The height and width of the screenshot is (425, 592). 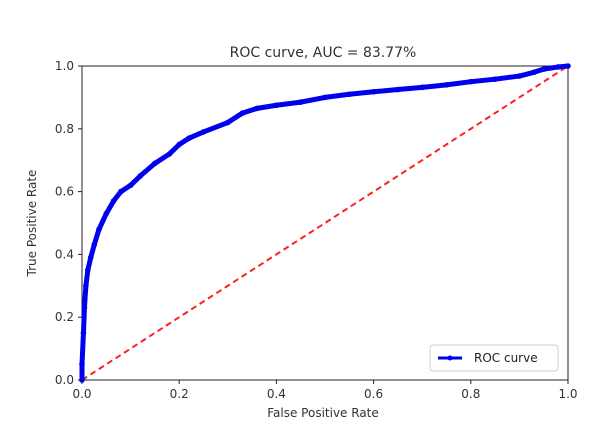 I want to click on legend: ROC curve, so click(x=494, y=358).